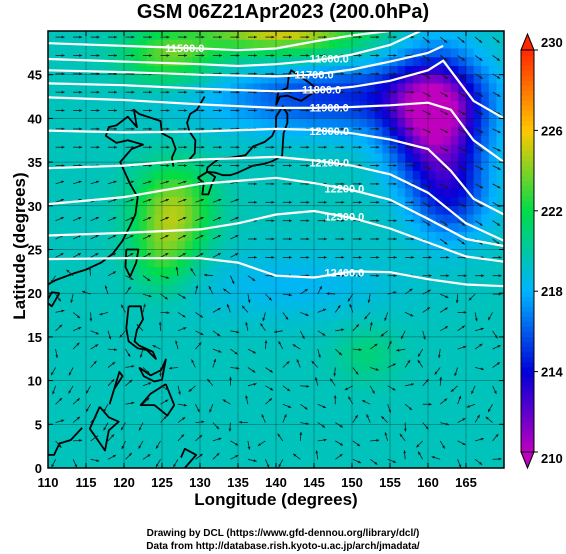  What do you see at coordinates (35, 337) in the screenshot?
I see `y-tick-label: 15` at bounding box center [35, 337].